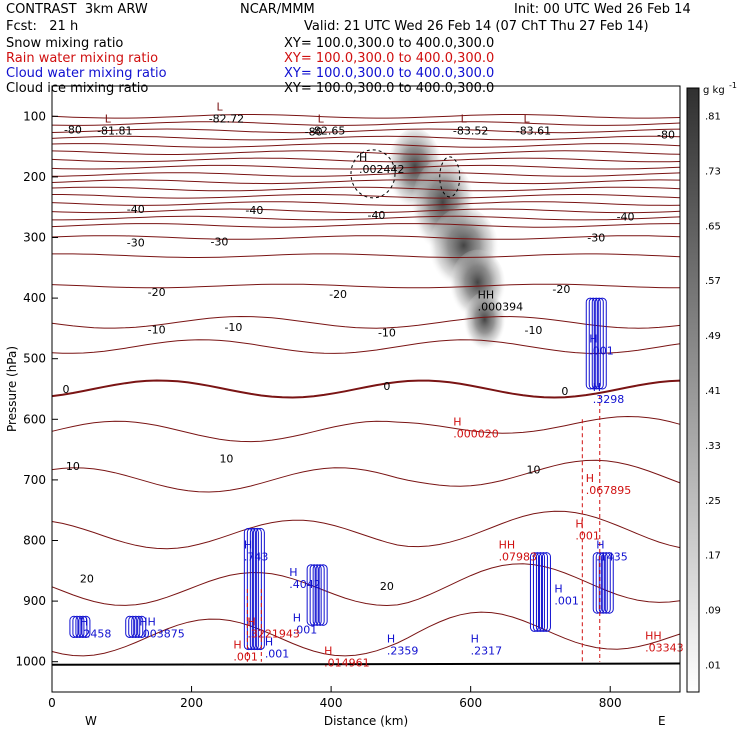 Image resolution: width=740 pixels, height=740 pixels. What do you see at coordinates (713, 336) in the screenshot?
I see `colorbar-label: .49` at bounding box center [713, 336].